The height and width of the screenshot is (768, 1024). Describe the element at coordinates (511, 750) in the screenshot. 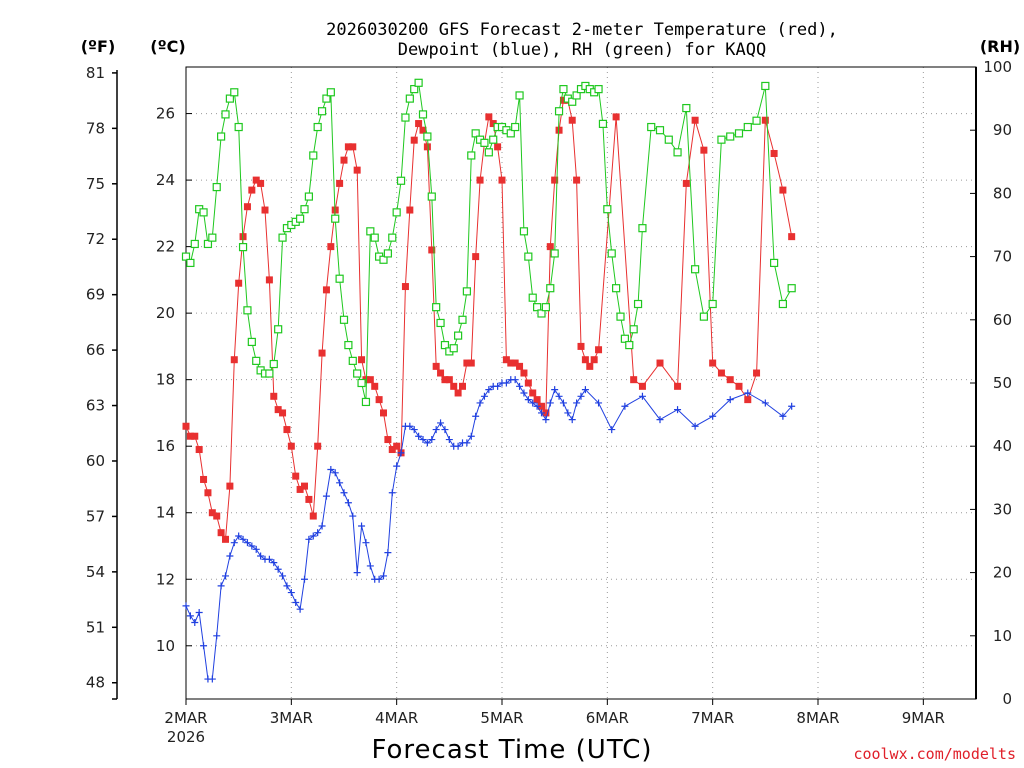

I see `x-axis-label: Forecast Time (UTC)` at that location.